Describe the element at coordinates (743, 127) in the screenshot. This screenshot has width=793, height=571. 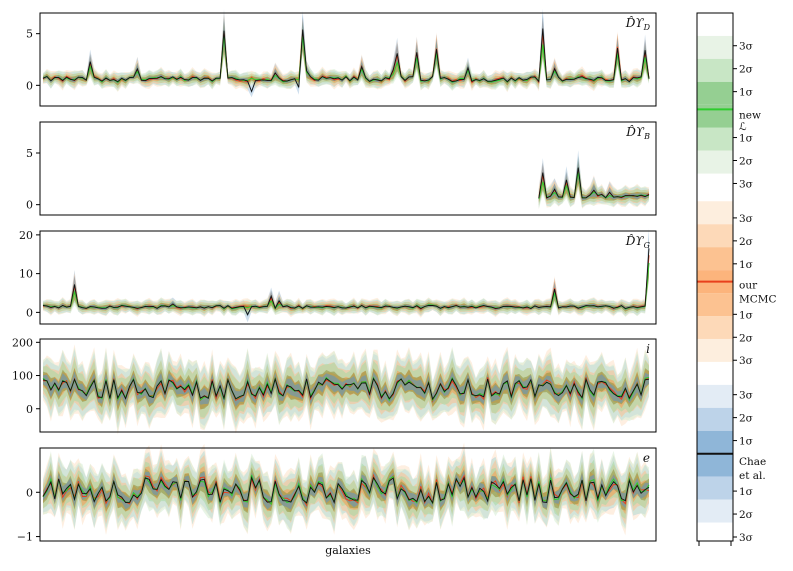
I see `colorbar-label: ℒ` at that location.